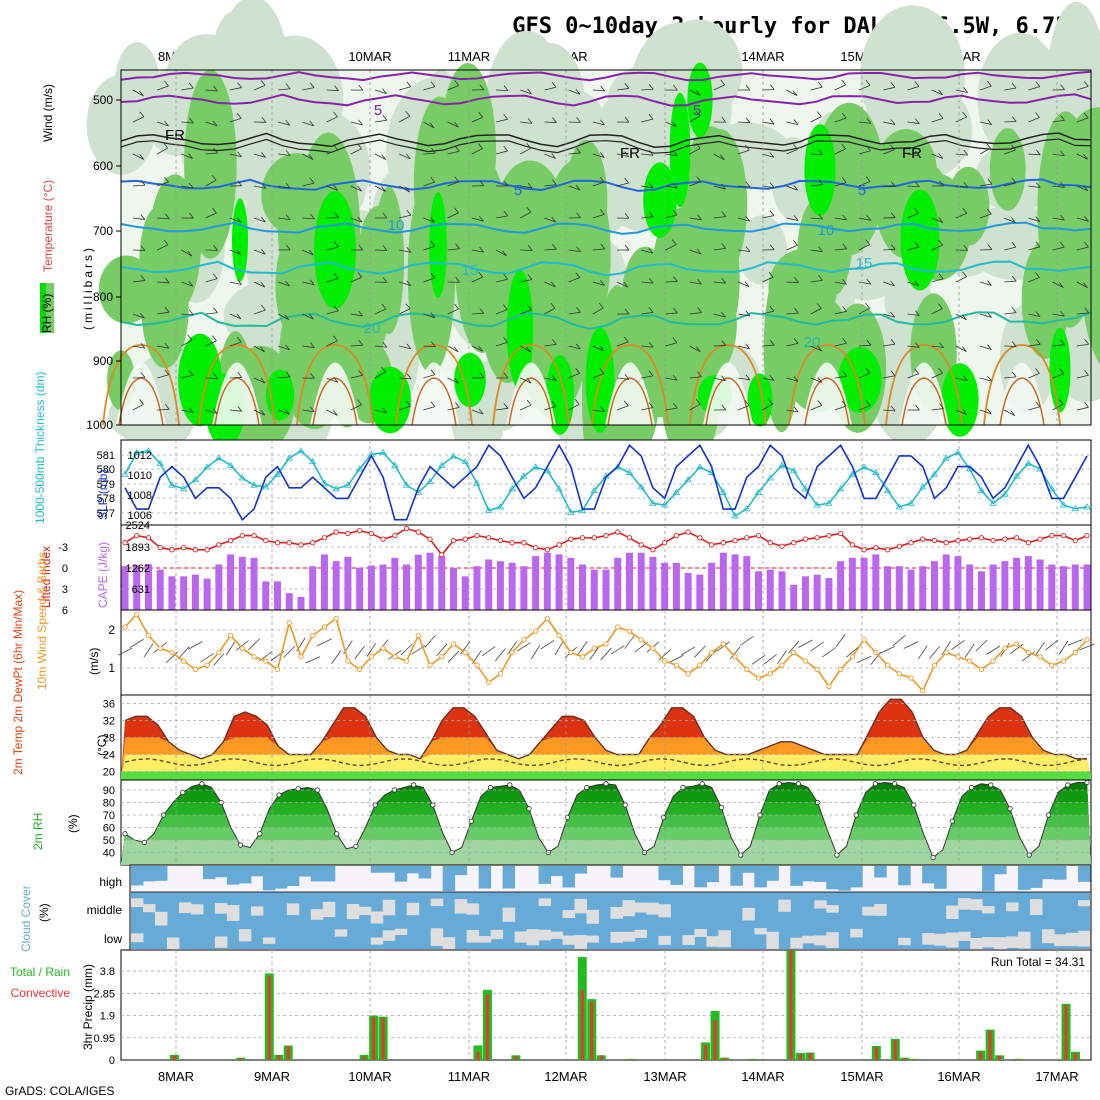  I want to click on rh2m-point, so click(1029, 855).